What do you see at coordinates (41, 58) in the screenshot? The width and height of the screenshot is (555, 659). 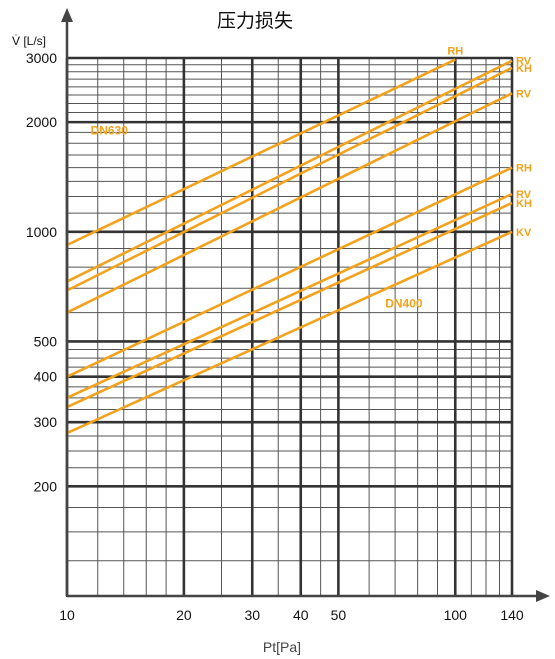 I see `y-tick-label: 3000` at bounding box center [41, 58].